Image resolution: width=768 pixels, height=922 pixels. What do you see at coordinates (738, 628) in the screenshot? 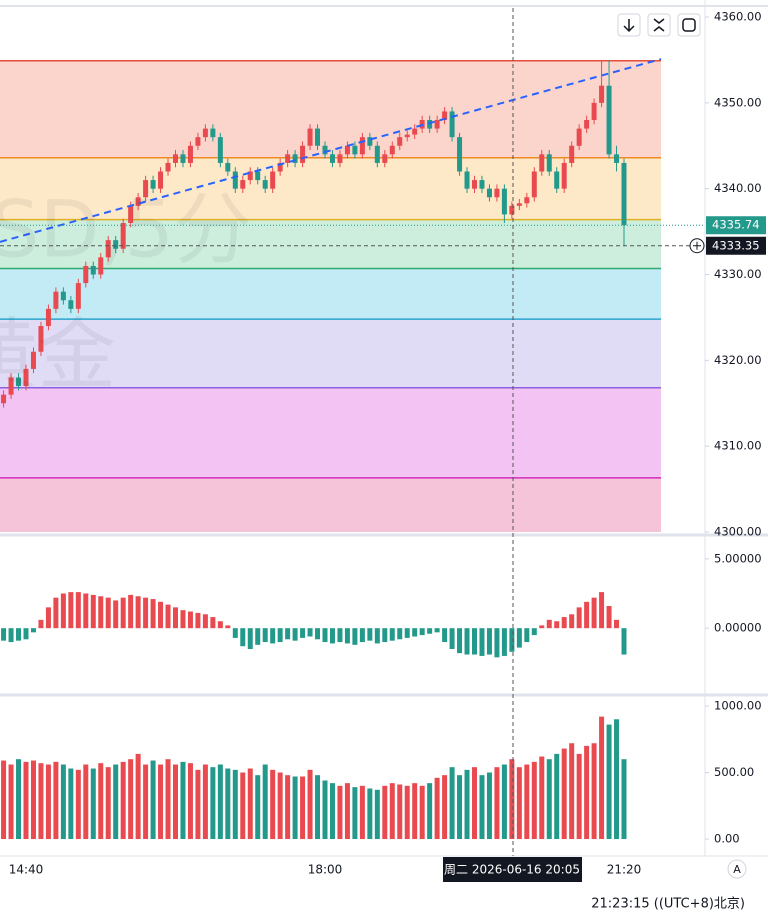
I see `y-tick-label: 0.00000` at bounding box center [738, 628].